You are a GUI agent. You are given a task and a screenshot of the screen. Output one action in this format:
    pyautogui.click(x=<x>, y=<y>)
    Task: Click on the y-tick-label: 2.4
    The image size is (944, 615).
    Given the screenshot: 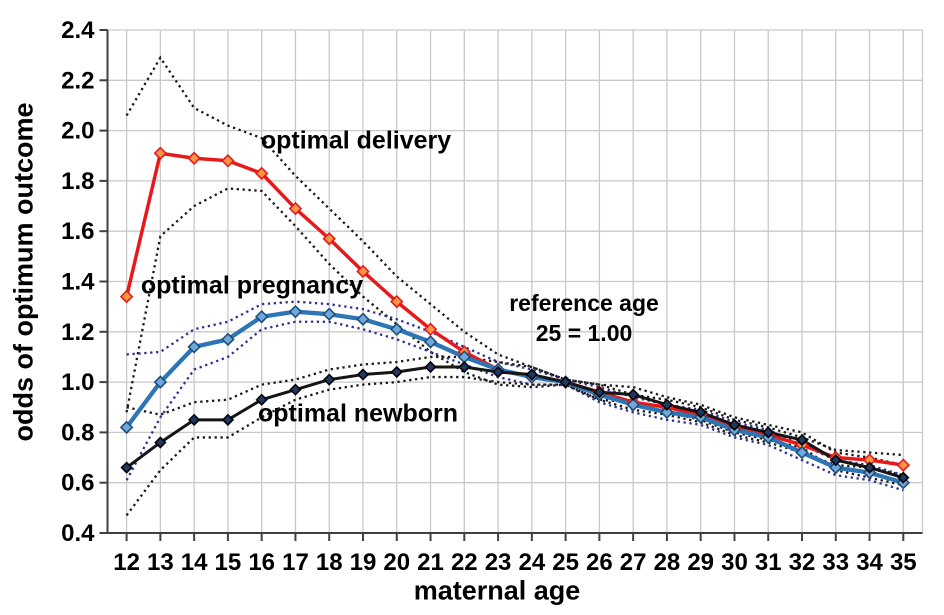 What is the action you would take?
    pyautogui.click(x=78, y=30)
    